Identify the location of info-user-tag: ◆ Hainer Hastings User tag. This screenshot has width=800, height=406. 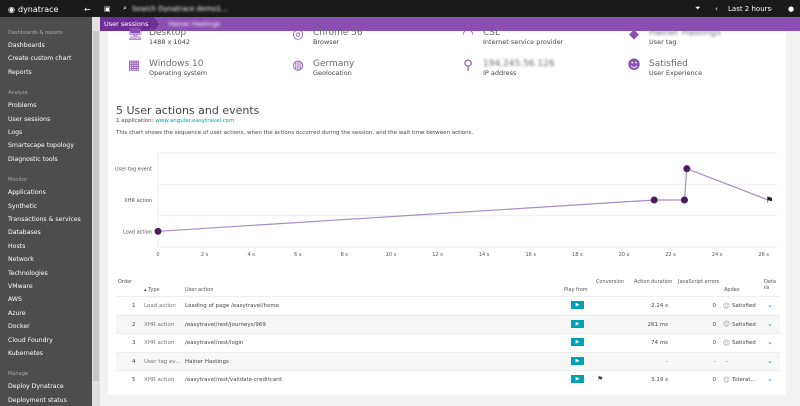
(674, 37).